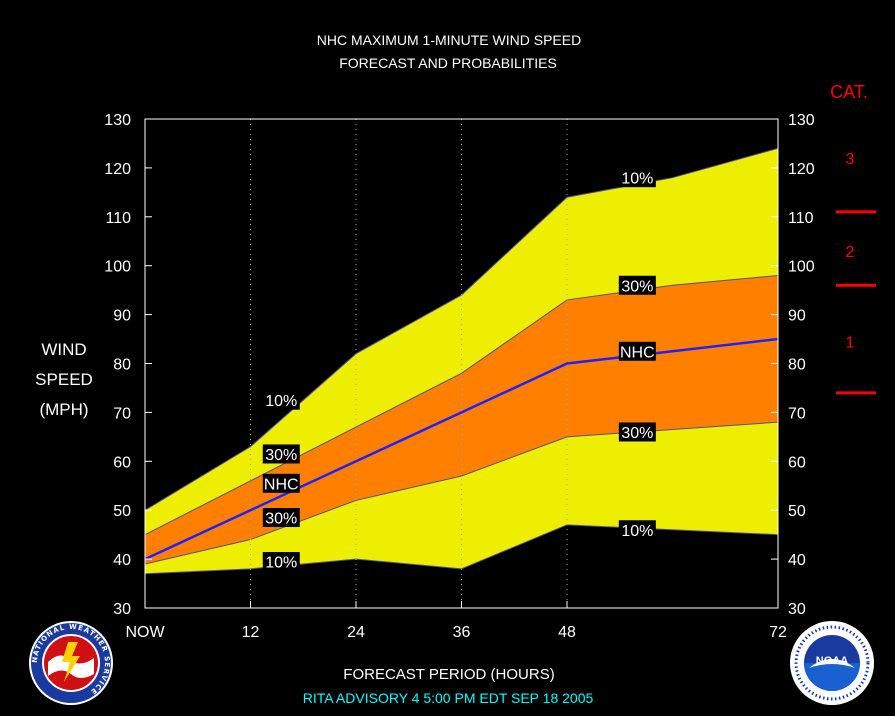 Image resolution: width=895 pixels, height=716 pixels. What do you see at coordinates (797, 609) in the screenshot?
I see `y-tick-label-right: 30` at bounding box center [797, 609].